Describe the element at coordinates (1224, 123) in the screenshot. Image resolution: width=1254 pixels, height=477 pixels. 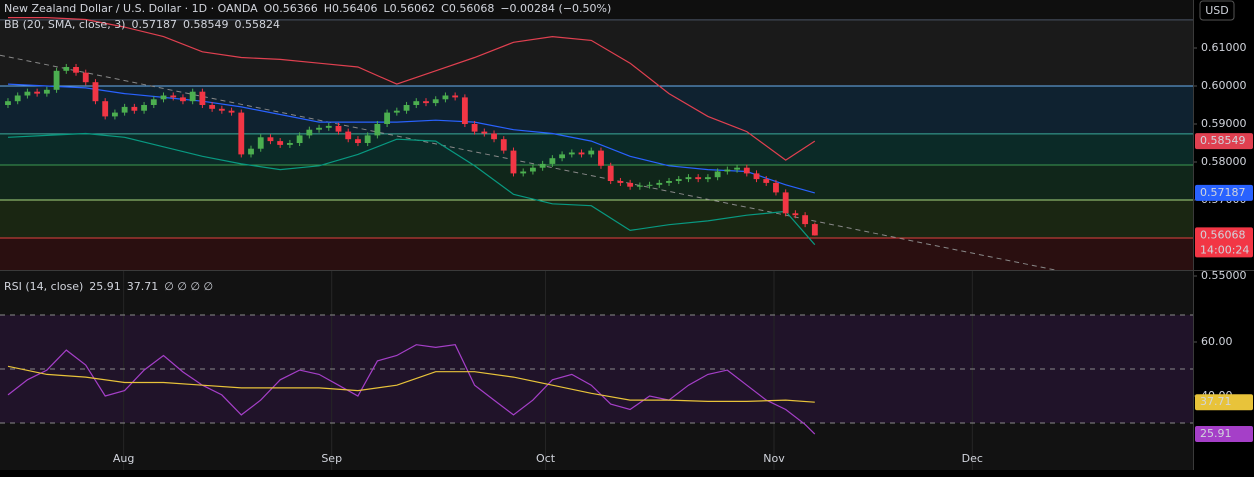
I see `y-tick-label: 0.59000` at that location.